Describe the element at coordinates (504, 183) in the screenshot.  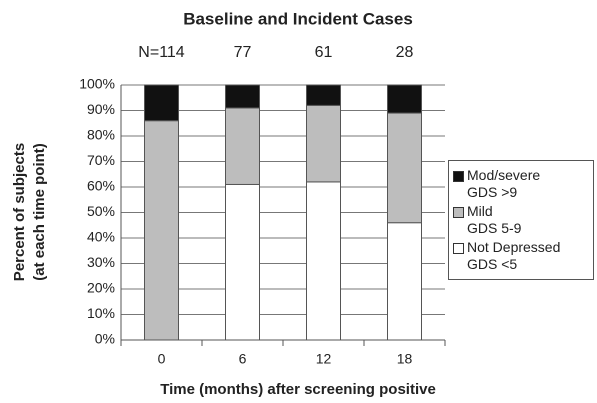
I see `legend-label: Mod/severe GDS >9` at that location.